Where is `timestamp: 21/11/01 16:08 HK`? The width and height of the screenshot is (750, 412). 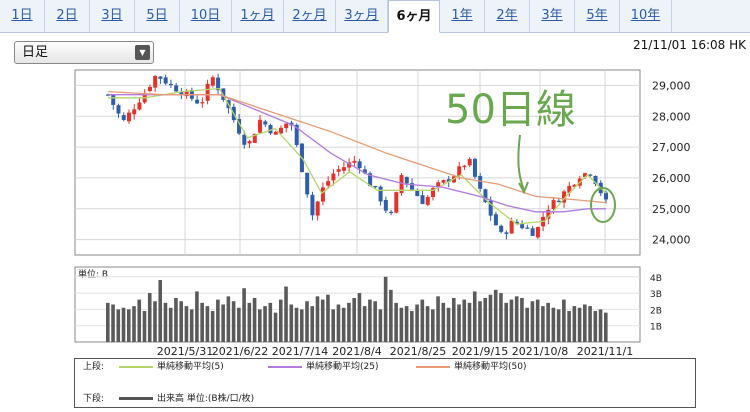
timestamp: 21/11/01 16:08 HK is located at coordinates (689, 45).